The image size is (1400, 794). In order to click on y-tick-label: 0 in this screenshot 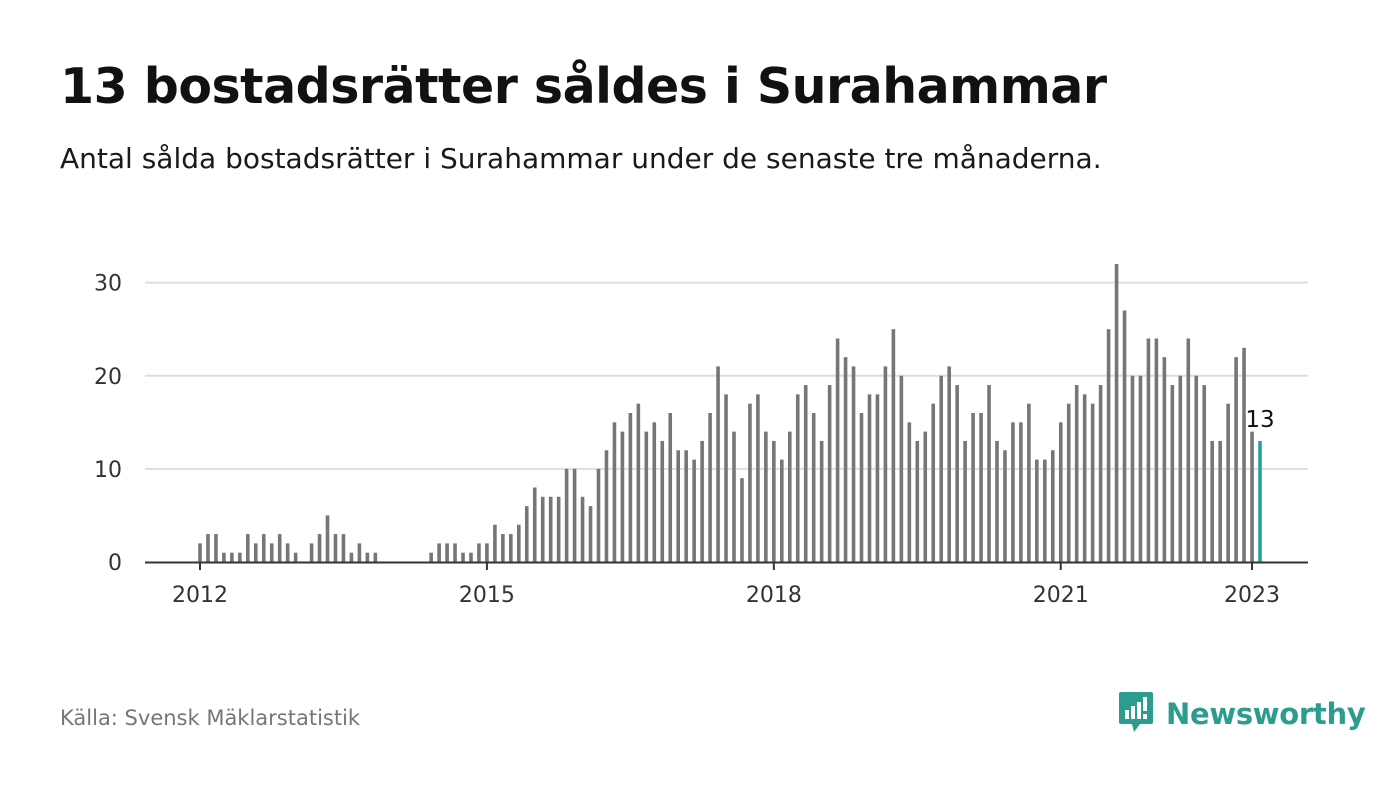, I will do `click(115, 563)`.